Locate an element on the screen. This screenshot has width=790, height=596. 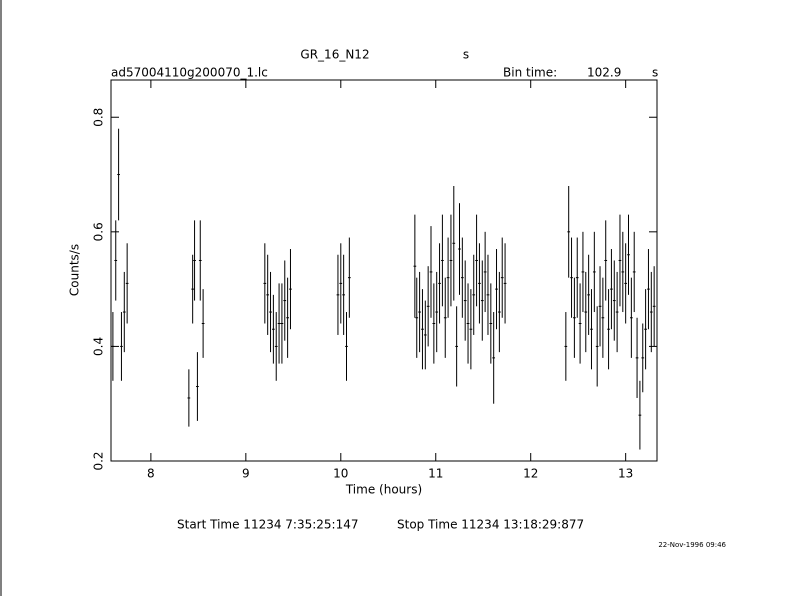
x-tick-label: 8 is located at coordinates (151, 474).